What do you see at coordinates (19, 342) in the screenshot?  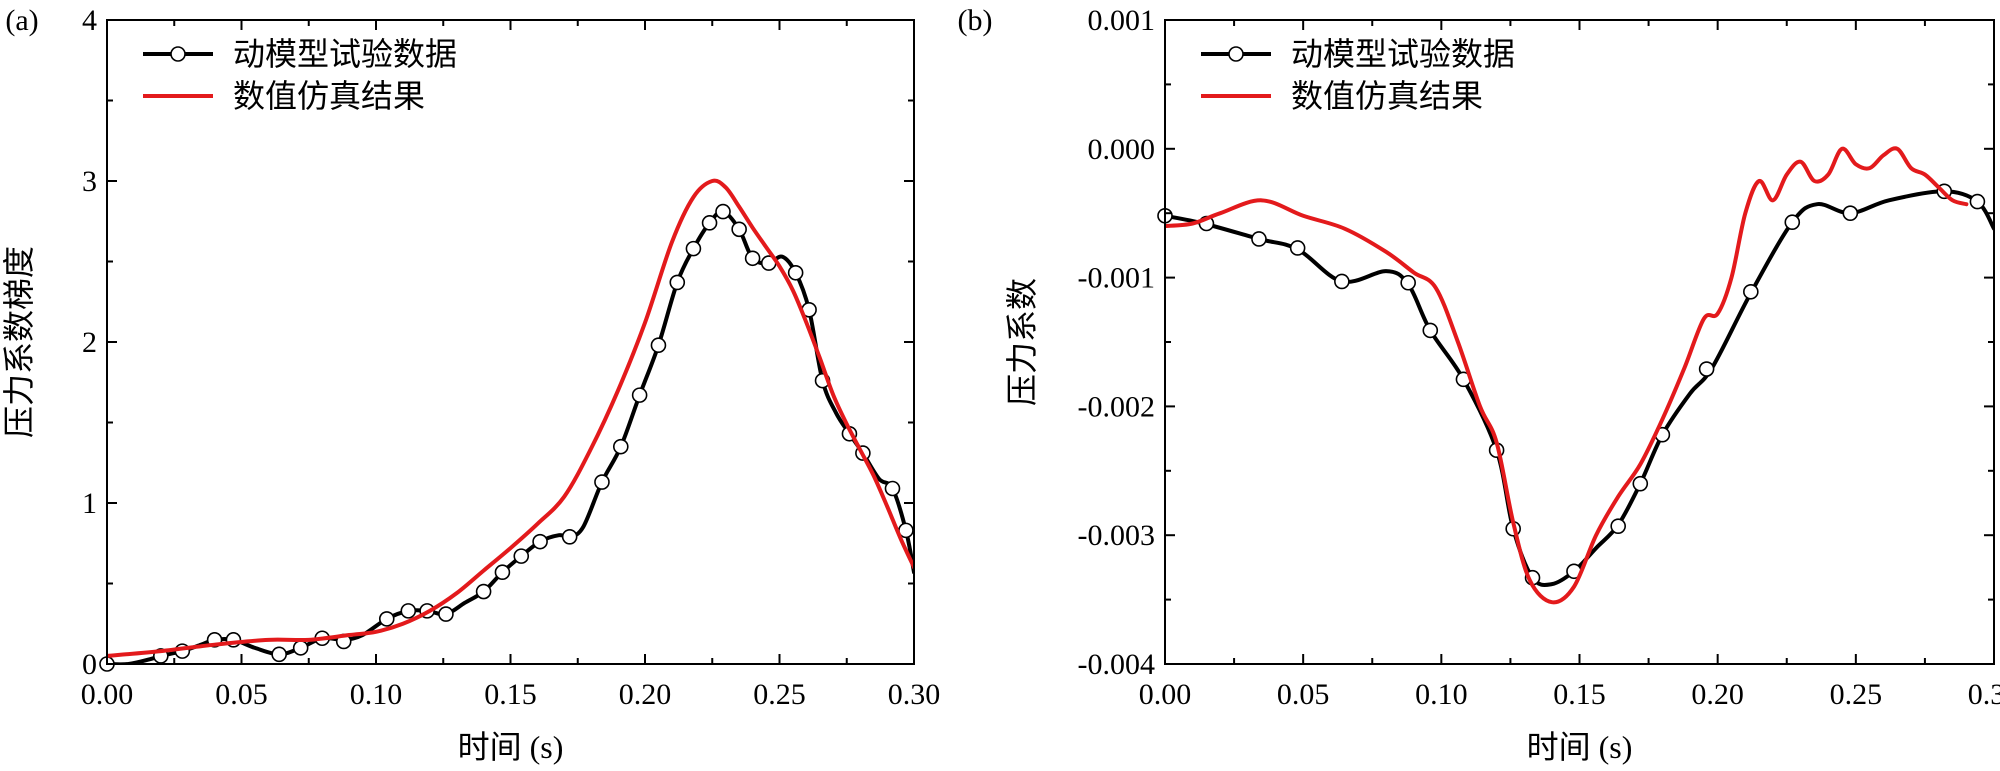 I see `y-axis-title: 压力系数梯度` at bounding box center [19, 342].